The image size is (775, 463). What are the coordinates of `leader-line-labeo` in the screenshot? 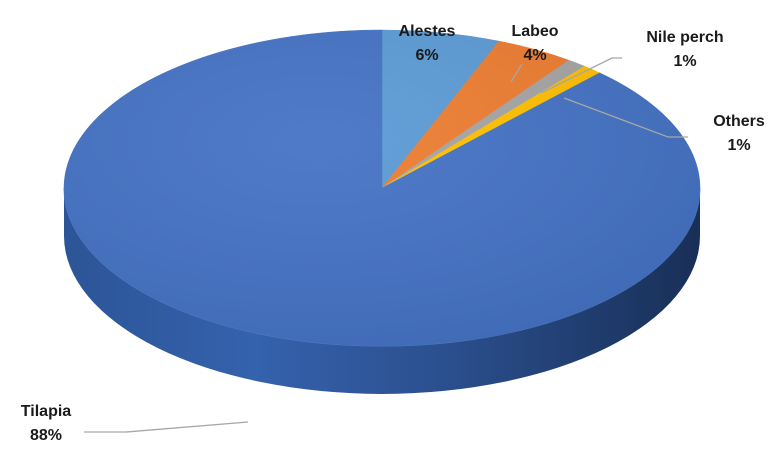 It's located at (516, 73).